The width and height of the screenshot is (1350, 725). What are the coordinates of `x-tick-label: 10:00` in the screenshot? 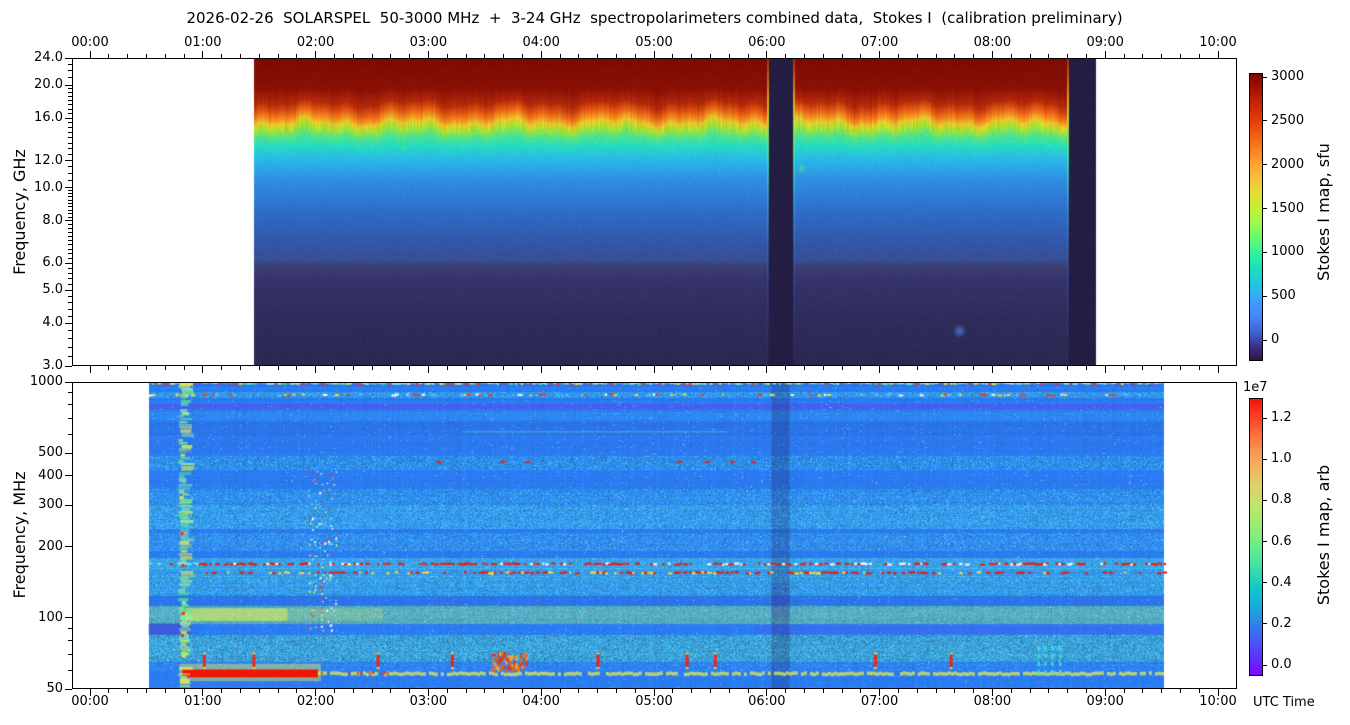 It's located at (1218, 42).